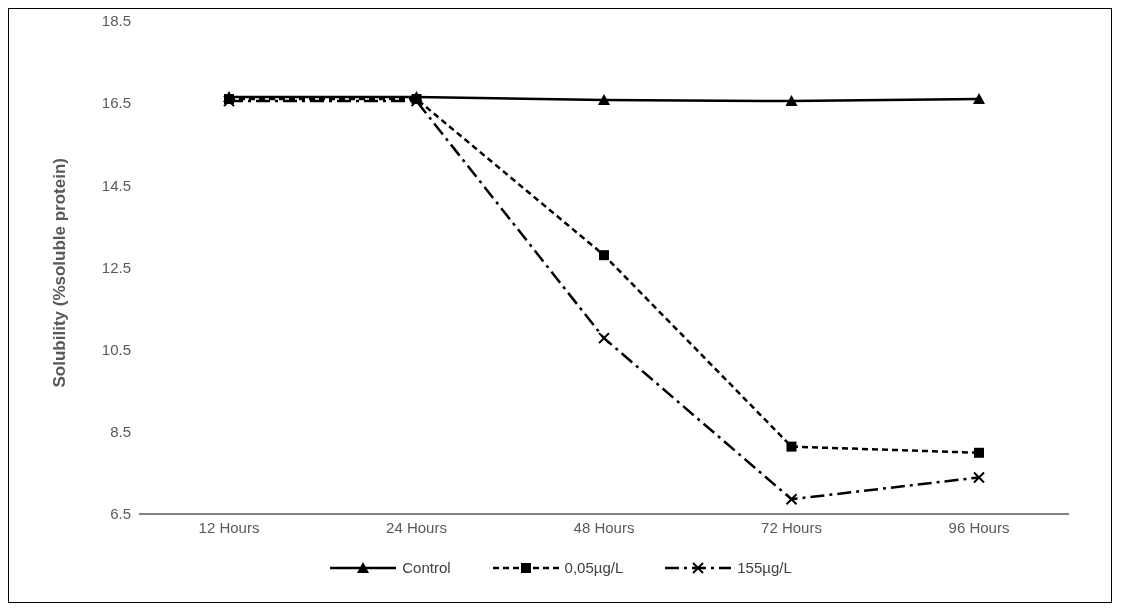  I want to click on y-tick-label: 12.5, so click(116, 267).